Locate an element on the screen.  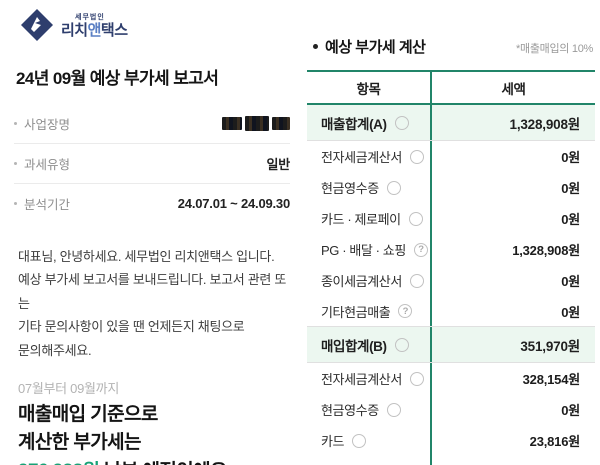
table-row: 기타현금매출? 0원 is located at coordinates (451, 311).